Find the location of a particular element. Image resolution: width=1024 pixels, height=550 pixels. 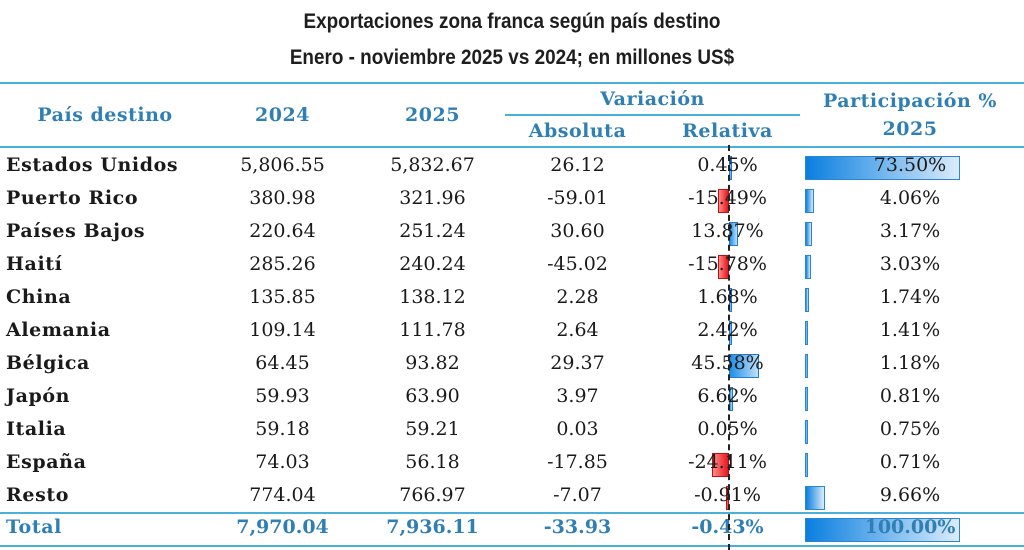

header-2025: 2025 is located at coordinates (432, 115).